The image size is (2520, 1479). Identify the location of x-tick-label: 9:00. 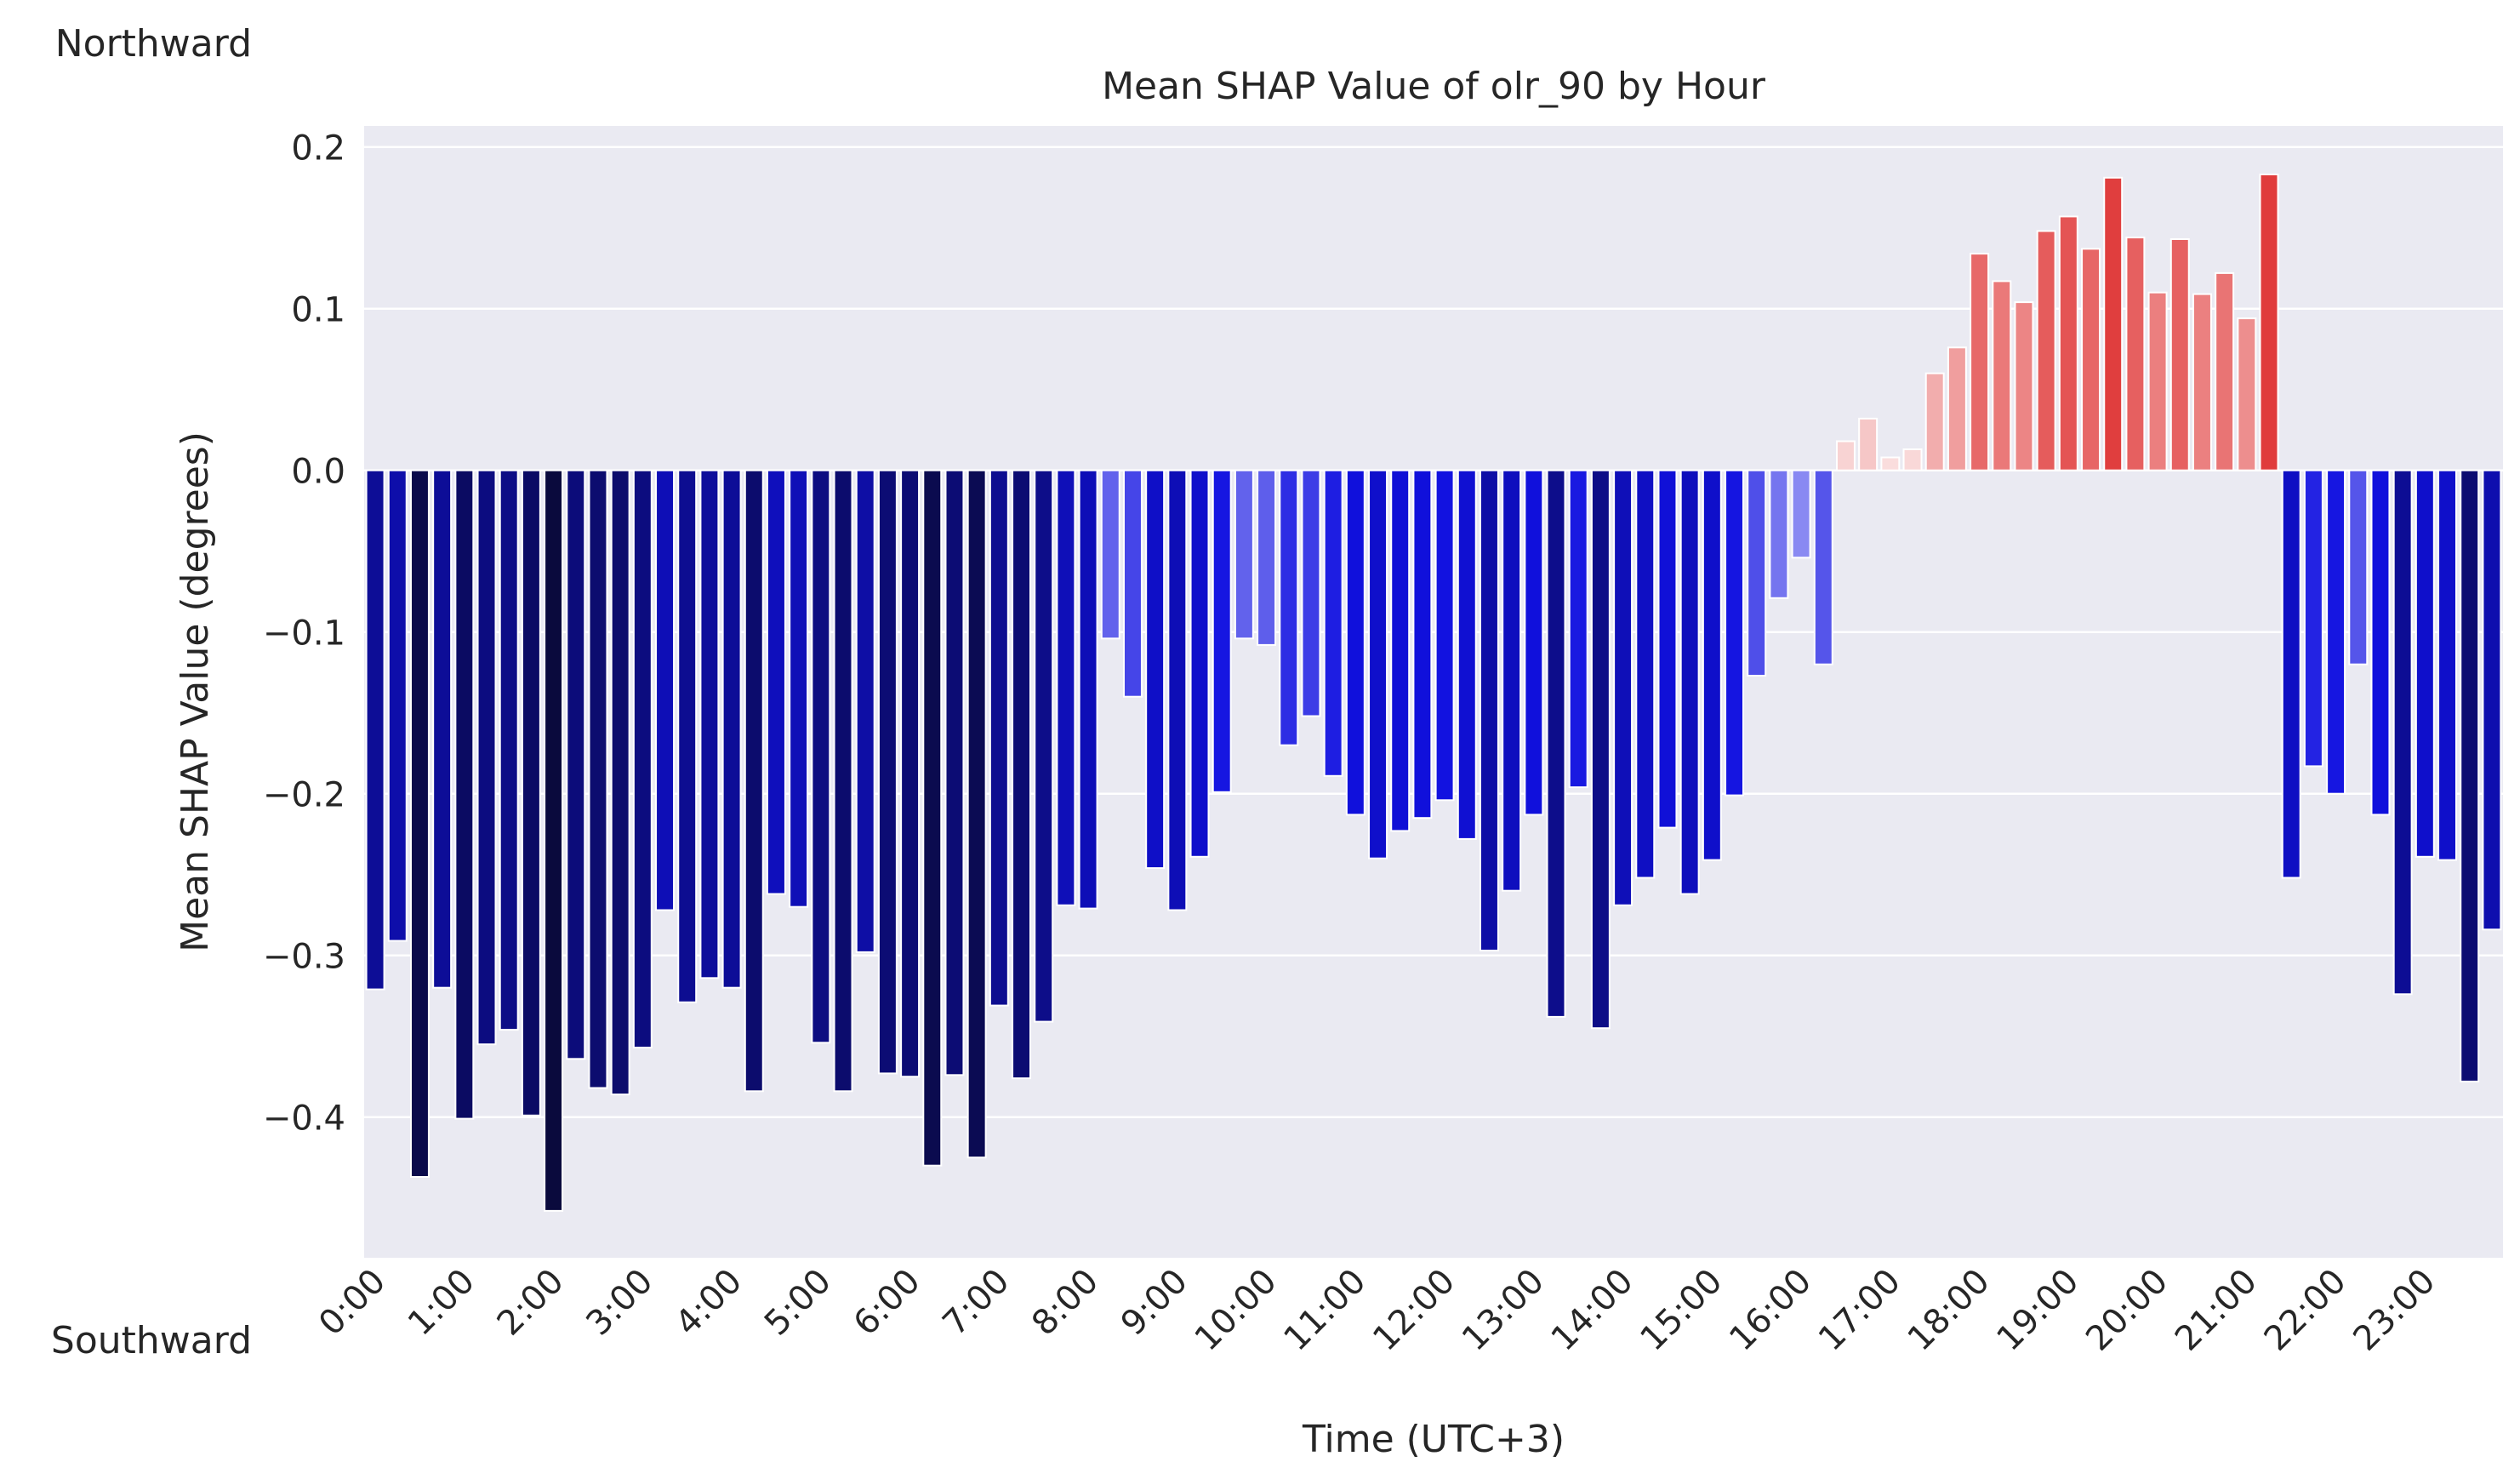
(1154, 1303).